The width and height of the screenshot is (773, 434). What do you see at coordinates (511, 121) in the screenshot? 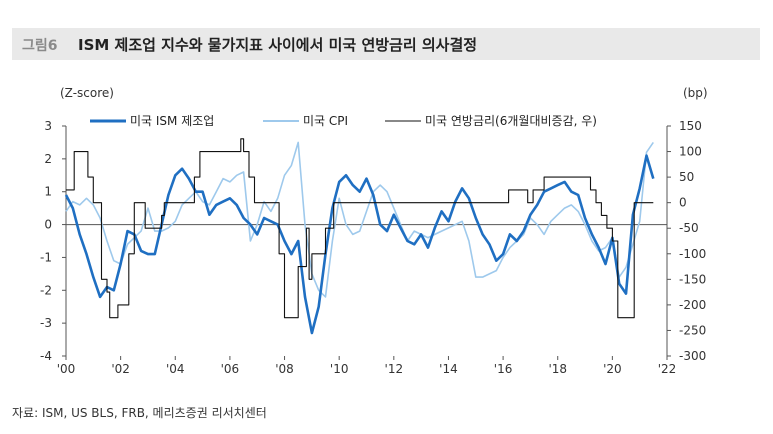
I see `legend-label: 미국 연방금리(6개월대비증감, 우)` at bounding box center [511, 121].